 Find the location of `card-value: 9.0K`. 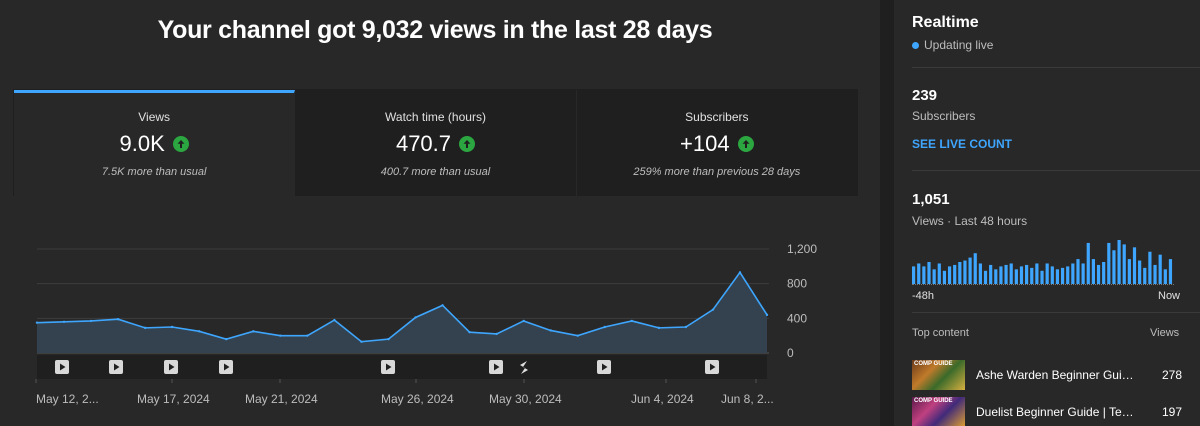

card-value: 9.0K is located at coordinates (142, 143).